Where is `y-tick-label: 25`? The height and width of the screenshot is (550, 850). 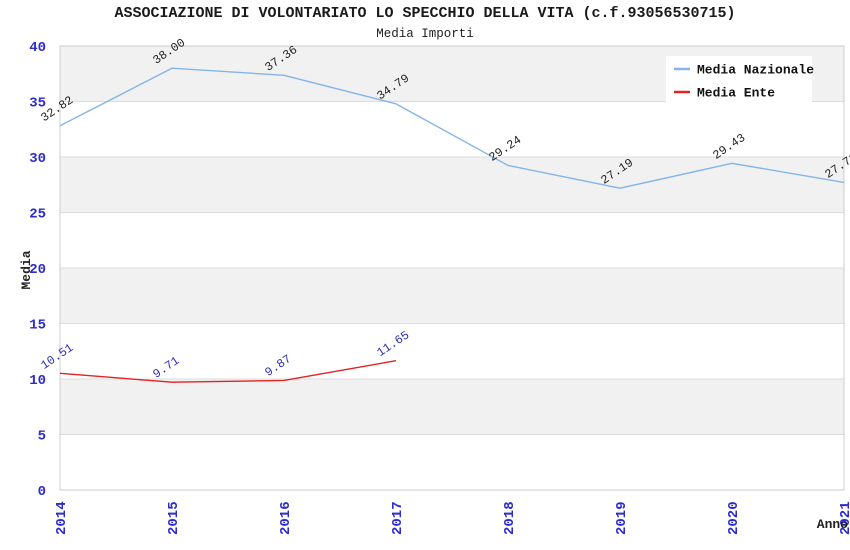
y-tick-label: 25 is located at coordinates (37, 215).